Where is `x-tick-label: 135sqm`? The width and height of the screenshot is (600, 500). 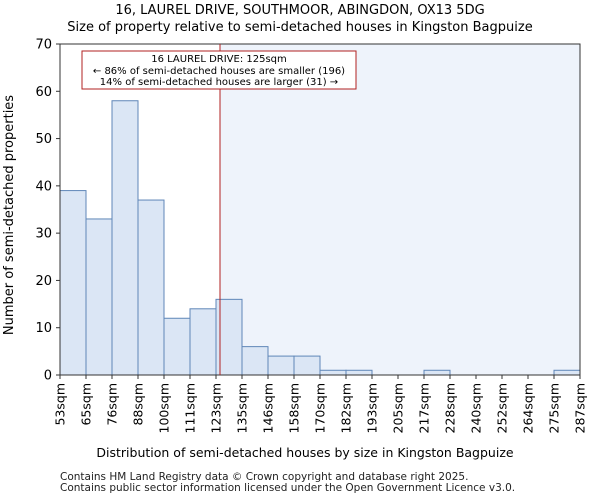
x-tick-label: 135sqm is located at coordinates (242, 408).